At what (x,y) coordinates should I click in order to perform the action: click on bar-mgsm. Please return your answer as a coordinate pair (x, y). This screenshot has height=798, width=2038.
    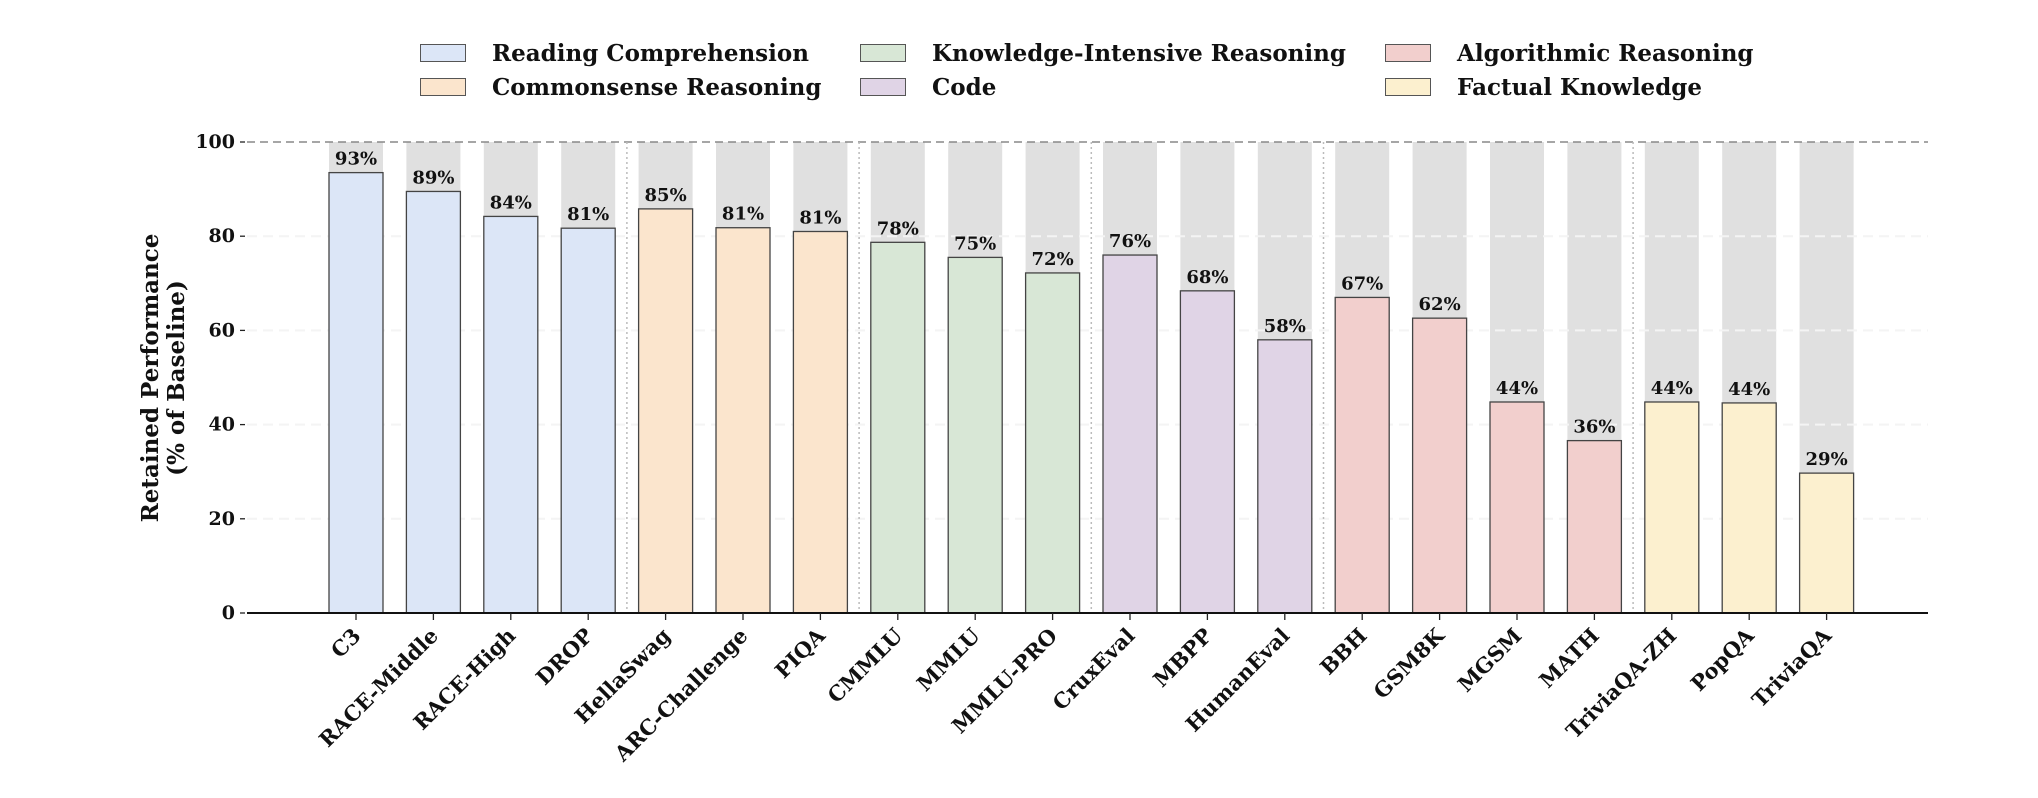
    Looking at the image, I should click on (1517, 507).